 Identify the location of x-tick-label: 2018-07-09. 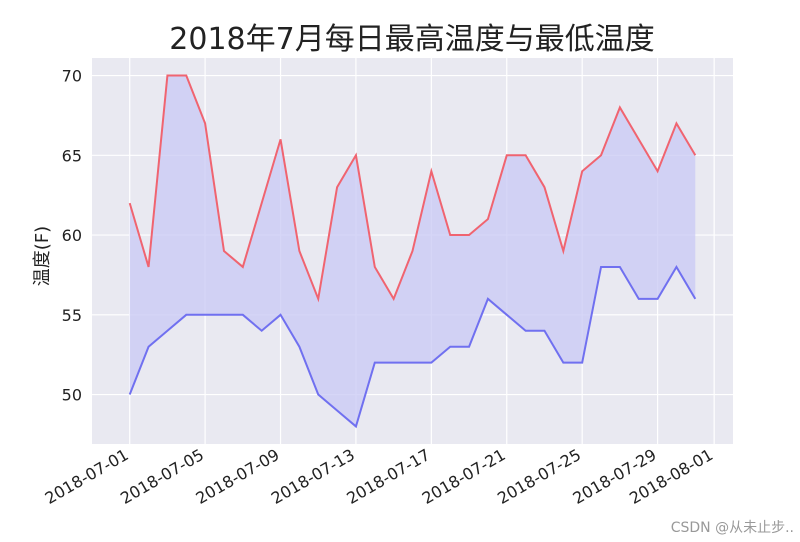
(238, 476).